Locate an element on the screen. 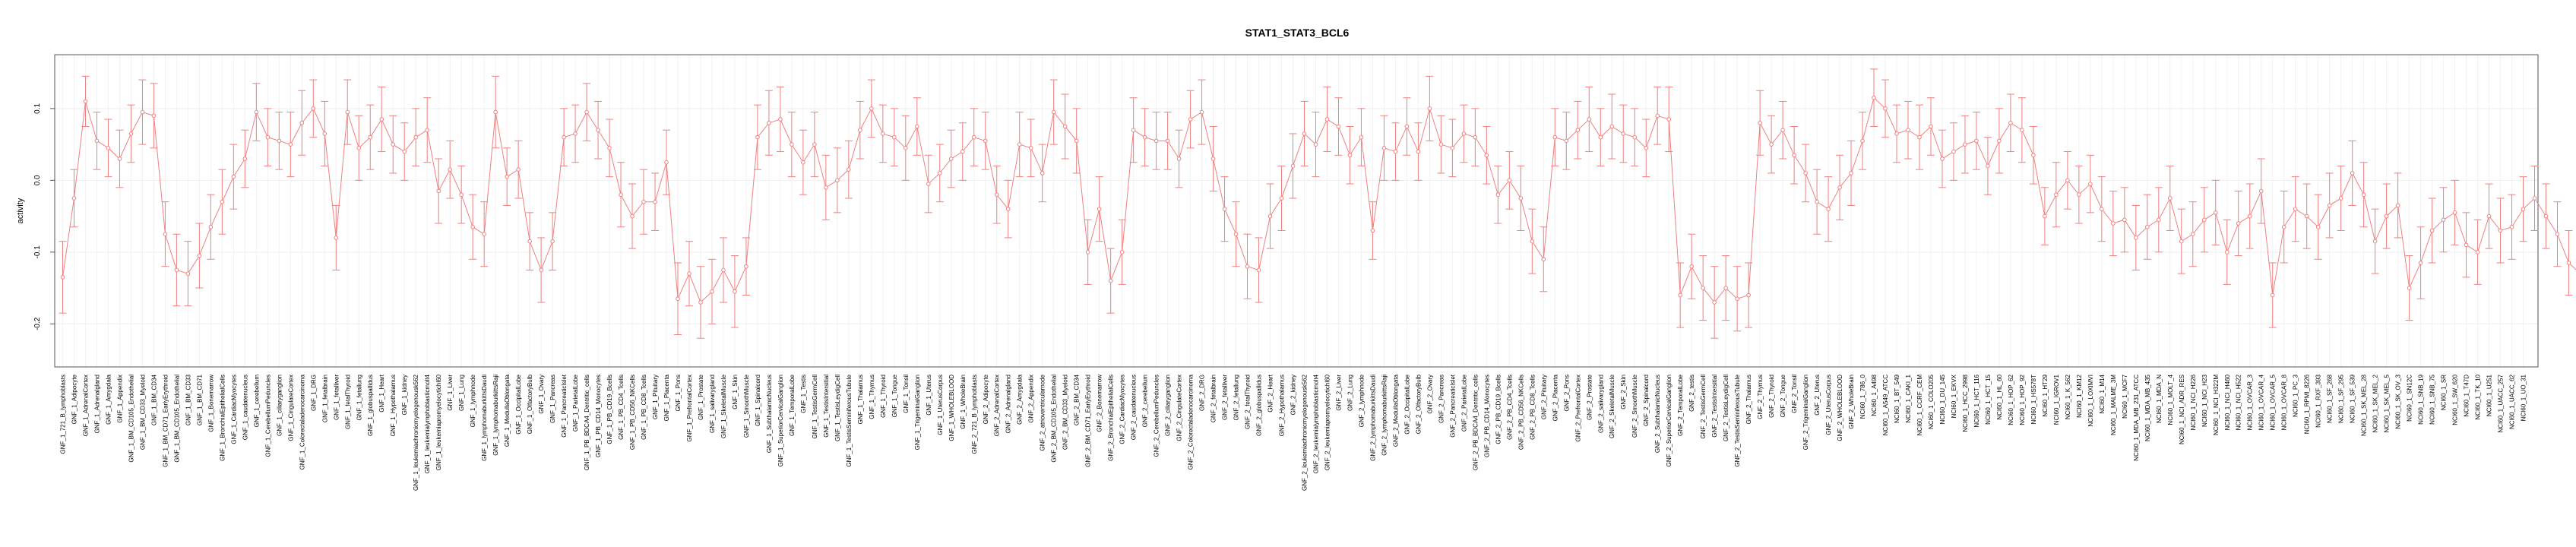 The image size is (2576, 547). x-tick-label: NCI60_1_HCT_116 is located at coordinates (1976, 400).